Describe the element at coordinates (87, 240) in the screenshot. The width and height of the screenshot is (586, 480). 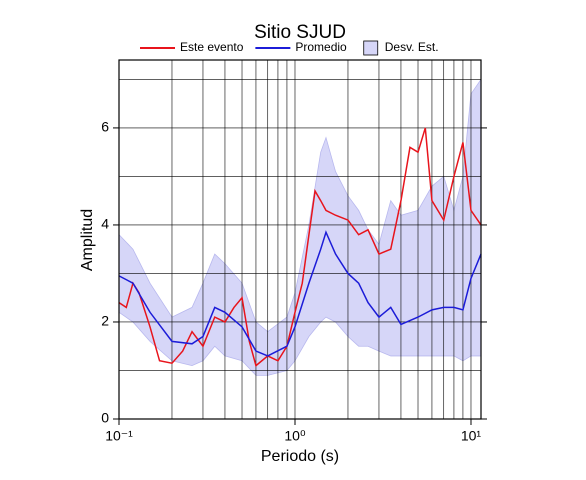
I see `y-axis-label: Amplitud` at that location.